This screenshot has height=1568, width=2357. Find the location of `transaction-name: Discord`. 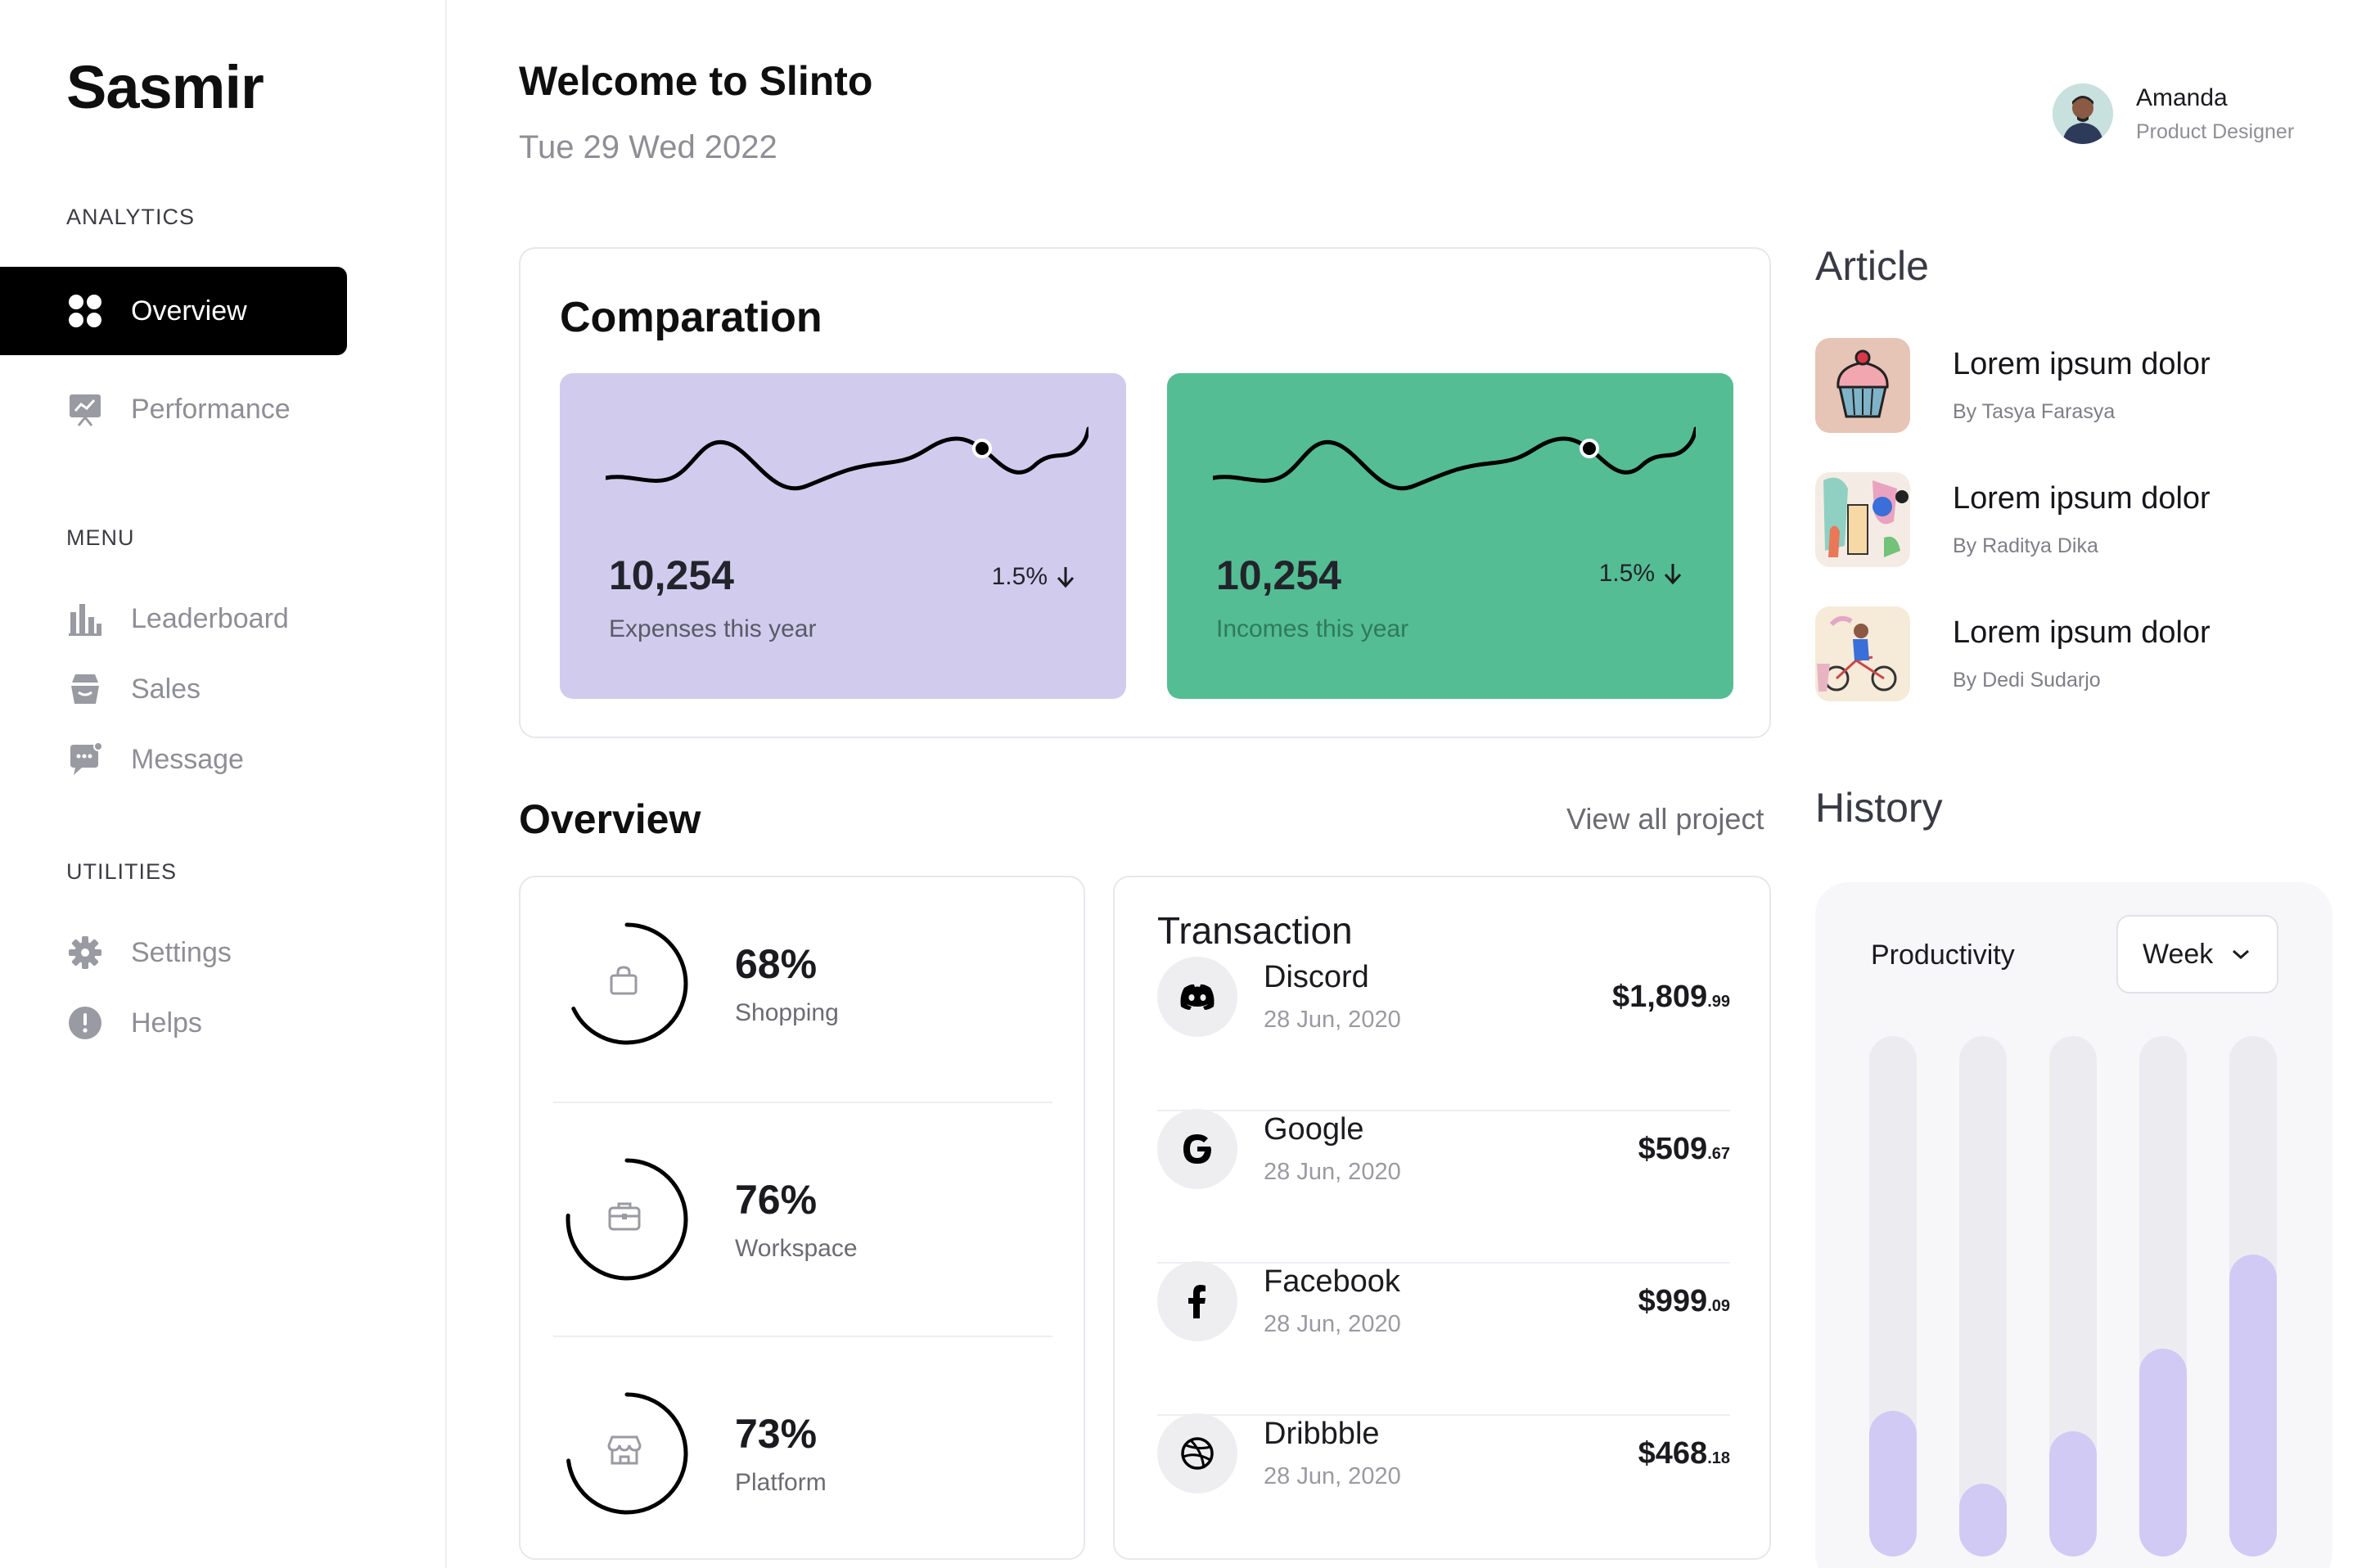

transaction-name: Discord is located at coordinates (1316, 977).